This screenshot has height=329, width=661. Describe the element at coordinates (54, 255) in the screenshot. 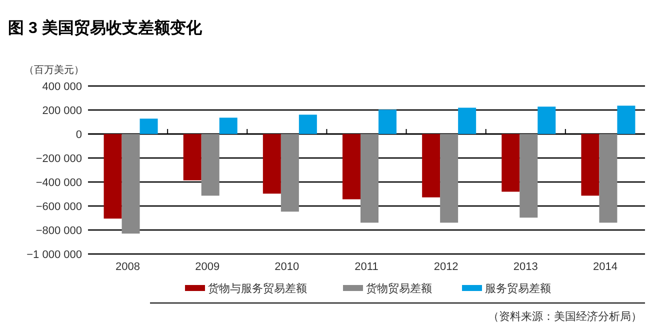

I see `y-tick-label: −1 000 000` at that location.